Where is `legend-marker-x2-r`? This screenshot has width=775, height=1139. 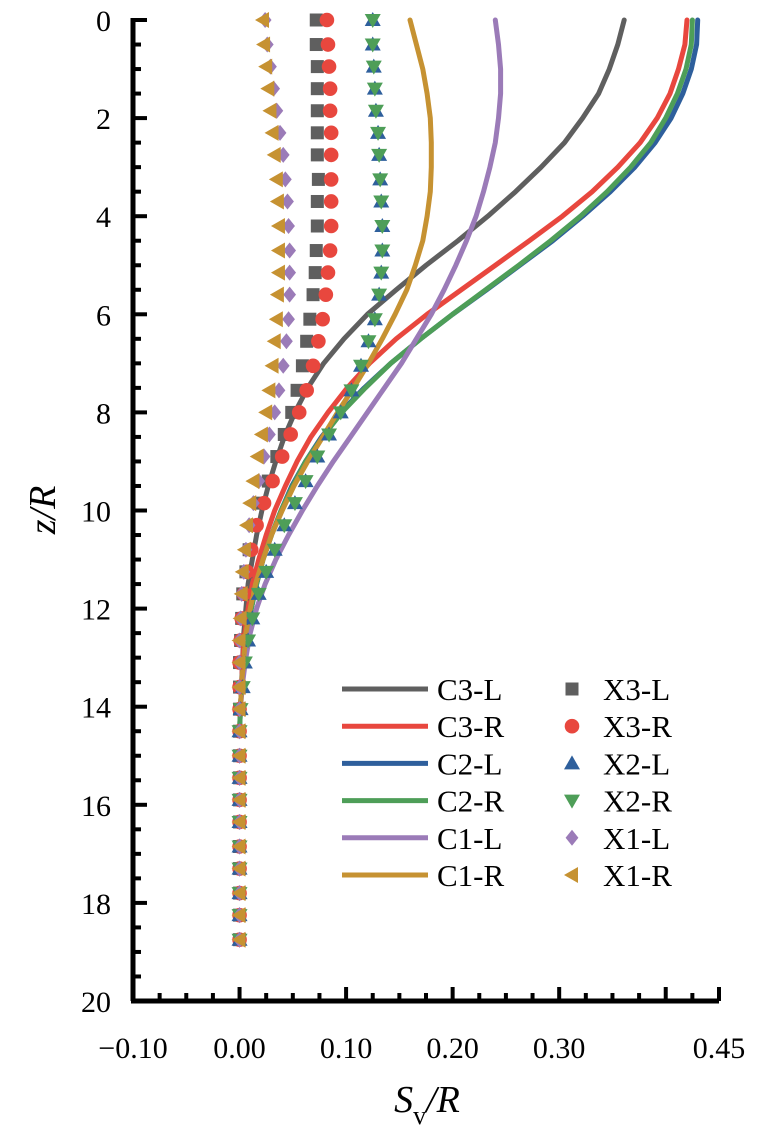
legend-marker-x2-r is located at coordinates (572, 801).